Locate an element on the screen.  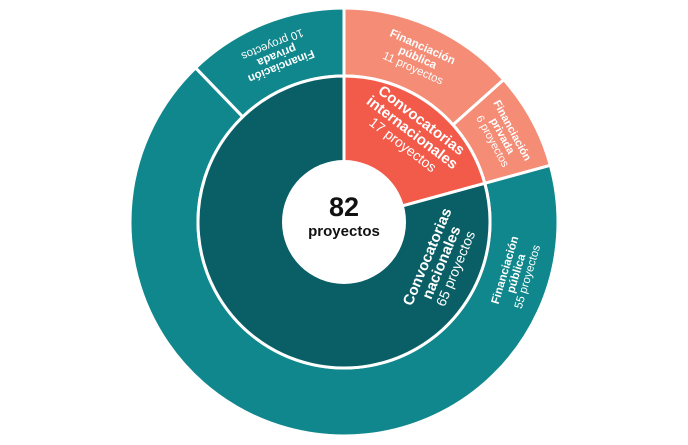
center-hole is located at coordinates (344, 222).